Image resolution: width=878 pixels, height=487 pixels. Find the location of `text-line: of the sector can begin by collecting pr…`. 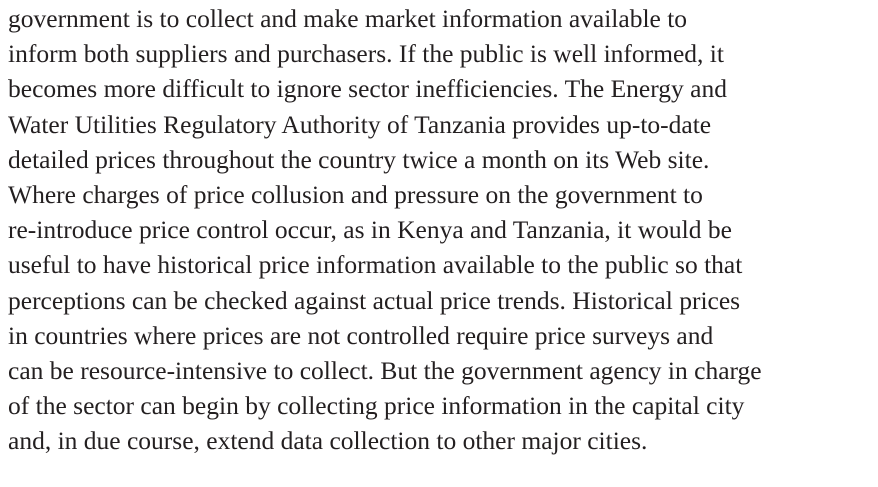

text-line: of the sector can begin by collecting pr… is located at coordinates (376, 406).